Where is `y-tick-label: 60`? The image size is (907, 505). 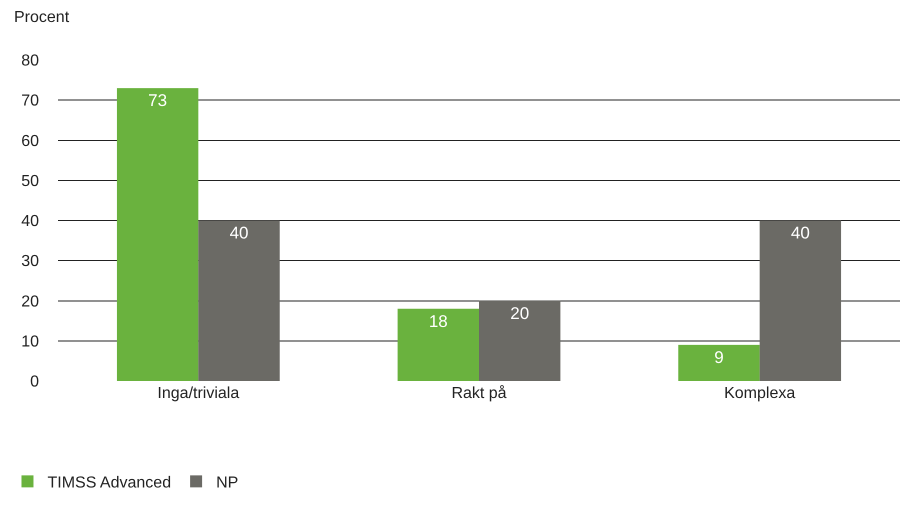
y-tick-label: 60 is located at coordinates (30, 141).